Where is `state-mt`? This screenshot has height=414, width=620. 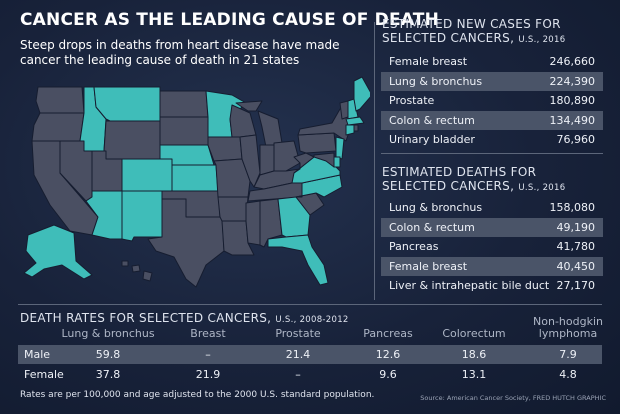
state-mt is located at coordinates (127, 104).